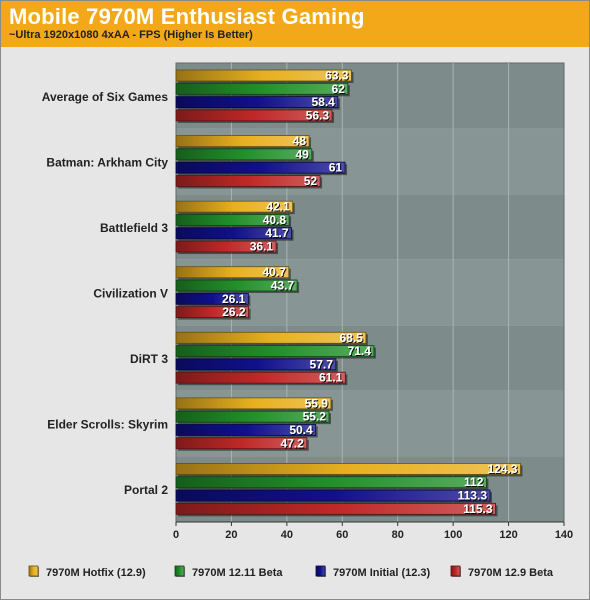 This screenshot has height=600, width=590. I want to click on data-label: 55.2, so click(315, 417).